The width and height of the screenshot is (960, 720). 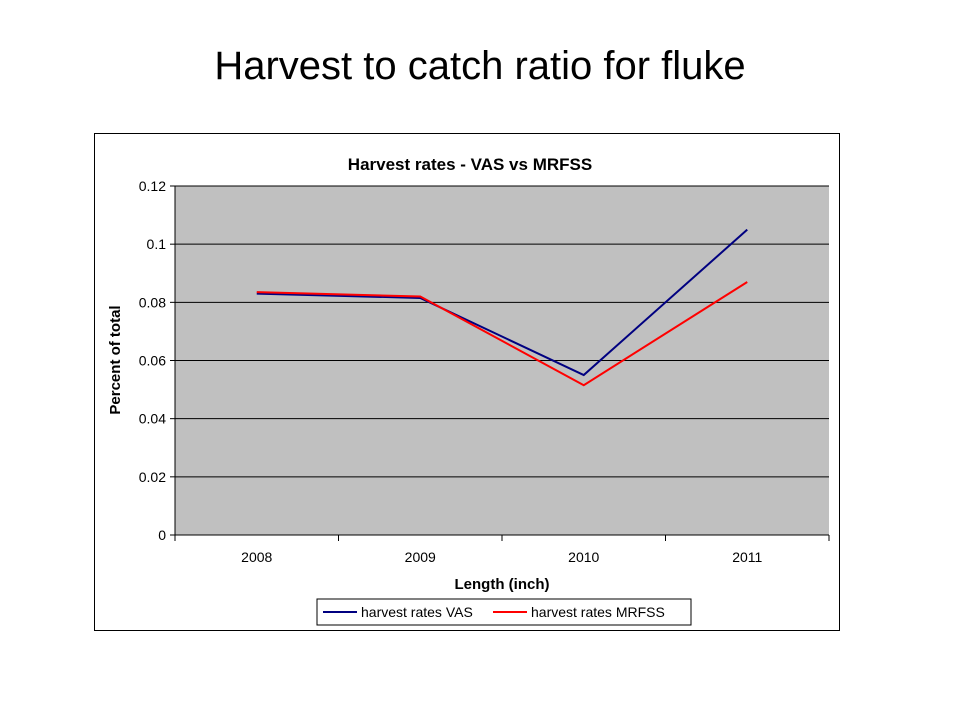 What do you see at coordinates (417, 612) in the screenshot?
I see `legend-label-vas: harvest rates VAS` at bounding box center [417, 612].